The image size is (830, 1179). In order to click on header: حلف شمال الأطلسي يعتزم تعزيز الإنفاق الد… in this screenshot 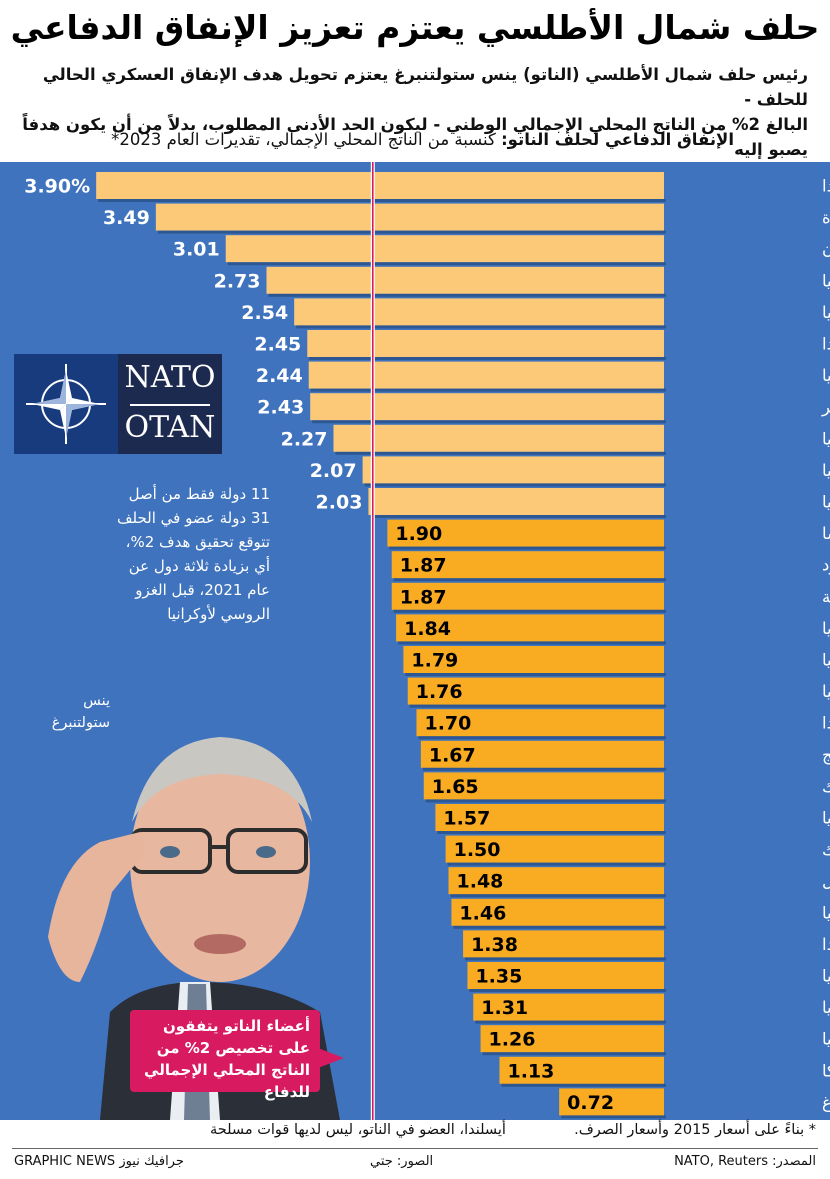, I will do `click(415, 81)`.